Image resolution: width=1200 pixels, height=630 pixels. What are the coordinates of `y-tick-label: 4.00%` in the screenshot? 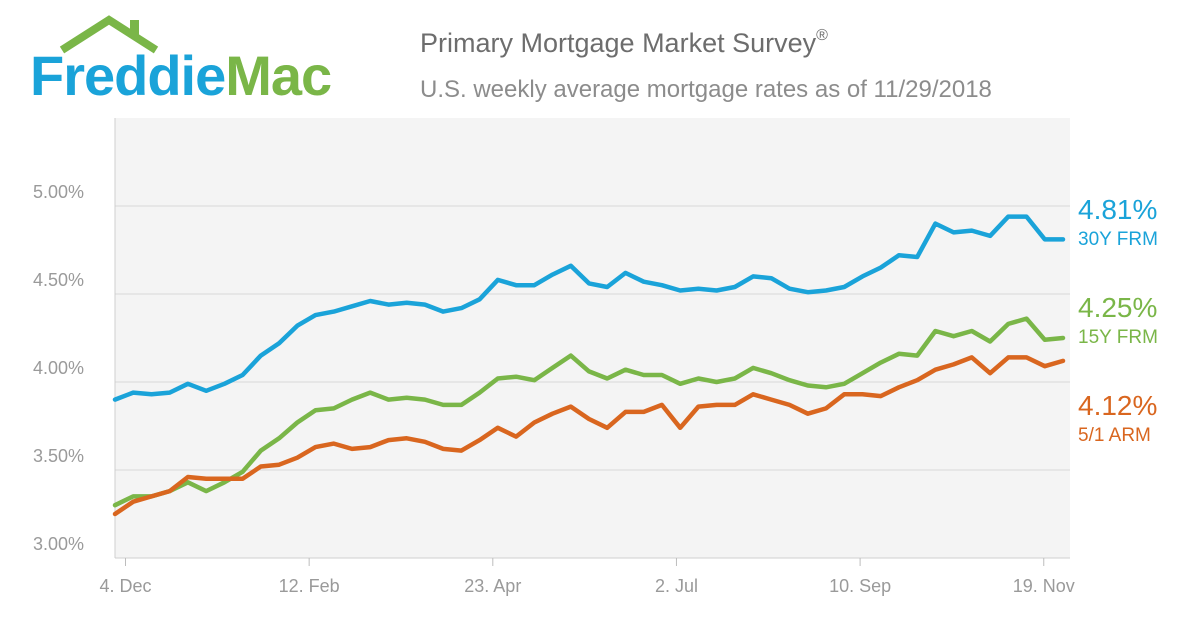 It's located at (58, 368).